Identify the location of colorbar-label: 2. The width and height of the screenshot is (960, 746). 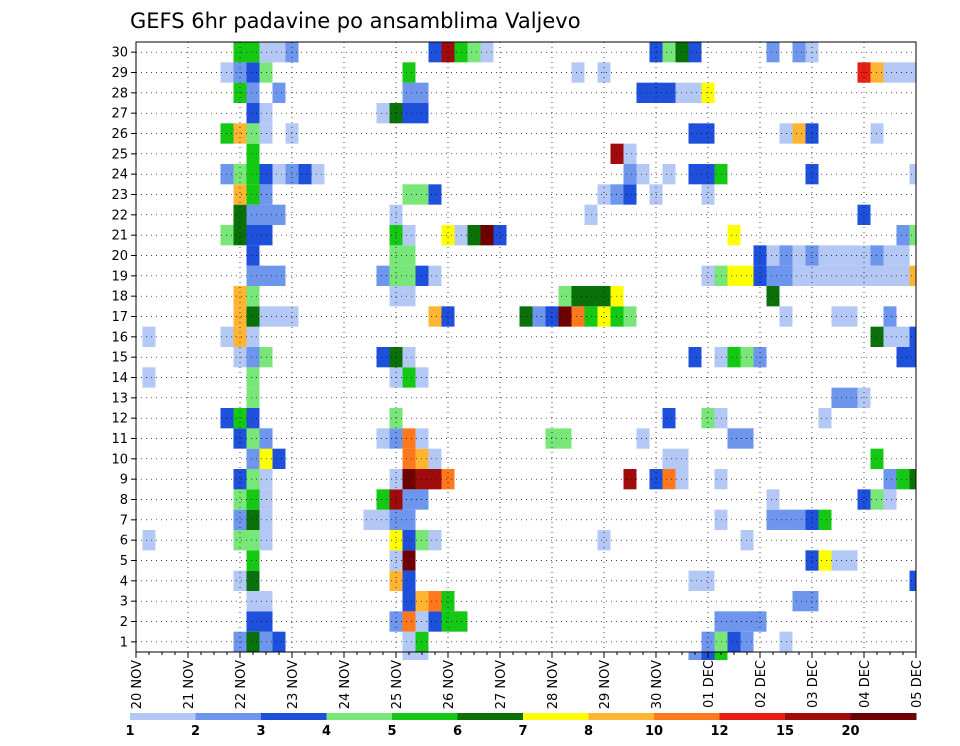
(195, 731).